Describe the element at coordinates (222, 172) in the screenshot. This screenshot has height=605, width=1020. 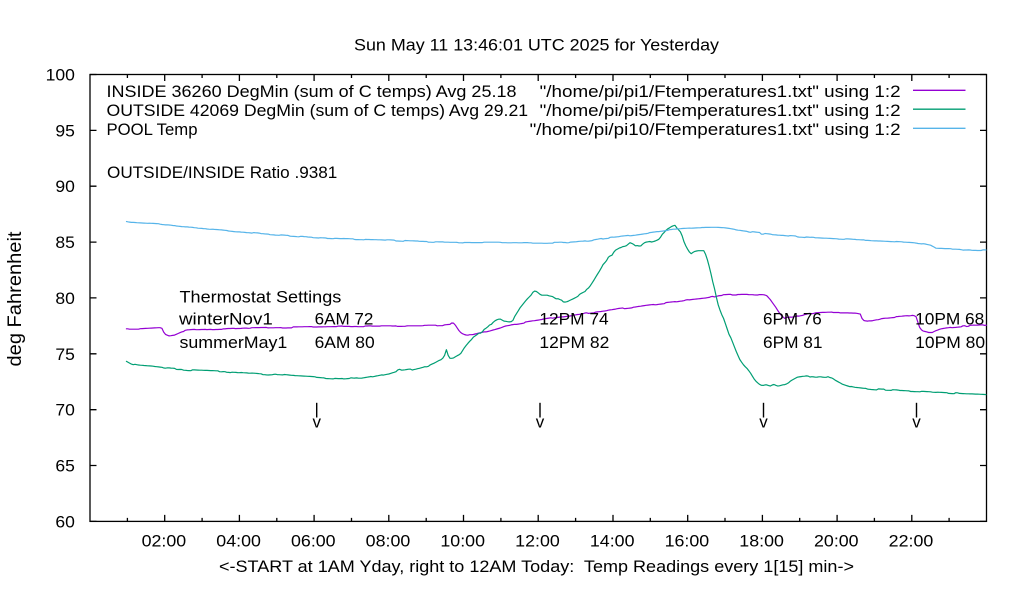
I see `svg-text: OUTSIDE/INSIDE Ratio .9381` at that location.